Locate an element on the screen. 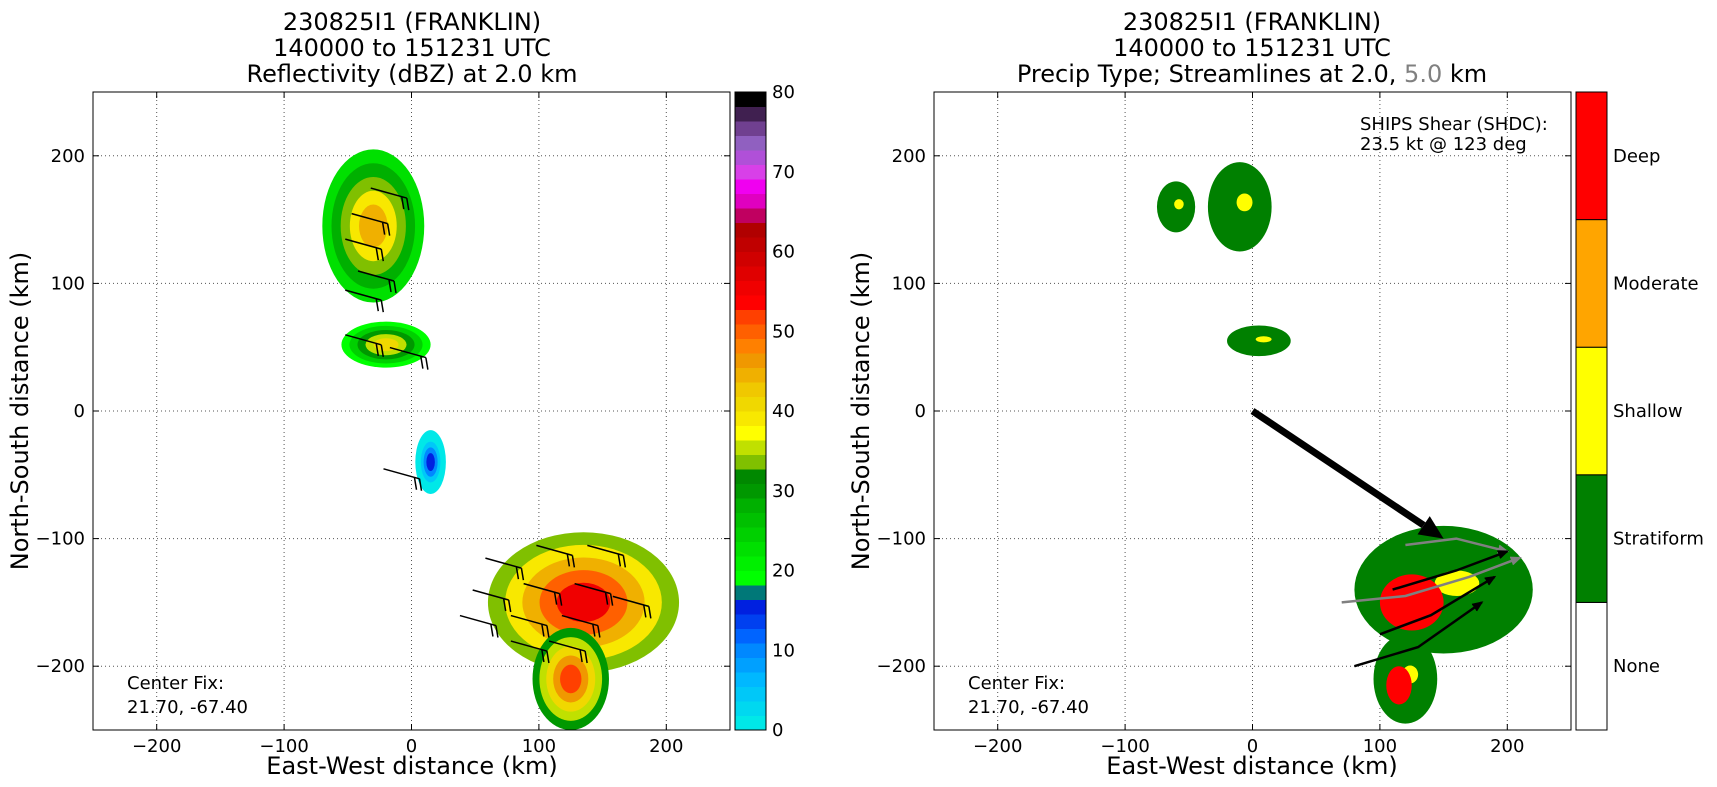 The height and width of the screenshot is (787, 1717). precip-colorbar-label: Deep is located at coordinates (1636, 156).